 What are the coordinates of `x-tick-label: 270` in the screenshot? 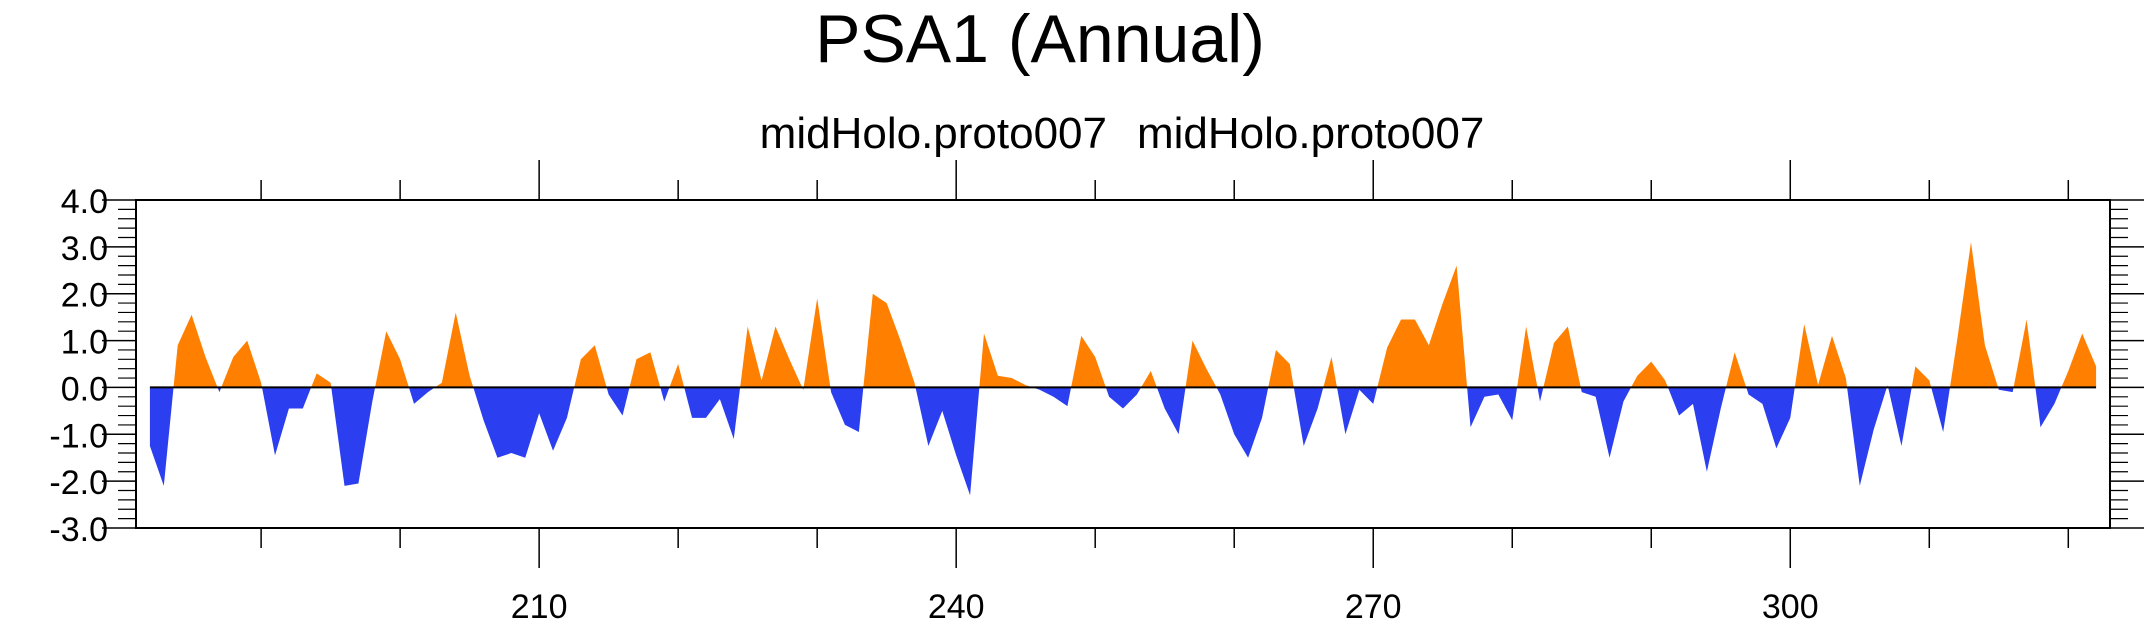 It's located at (1373, 607).